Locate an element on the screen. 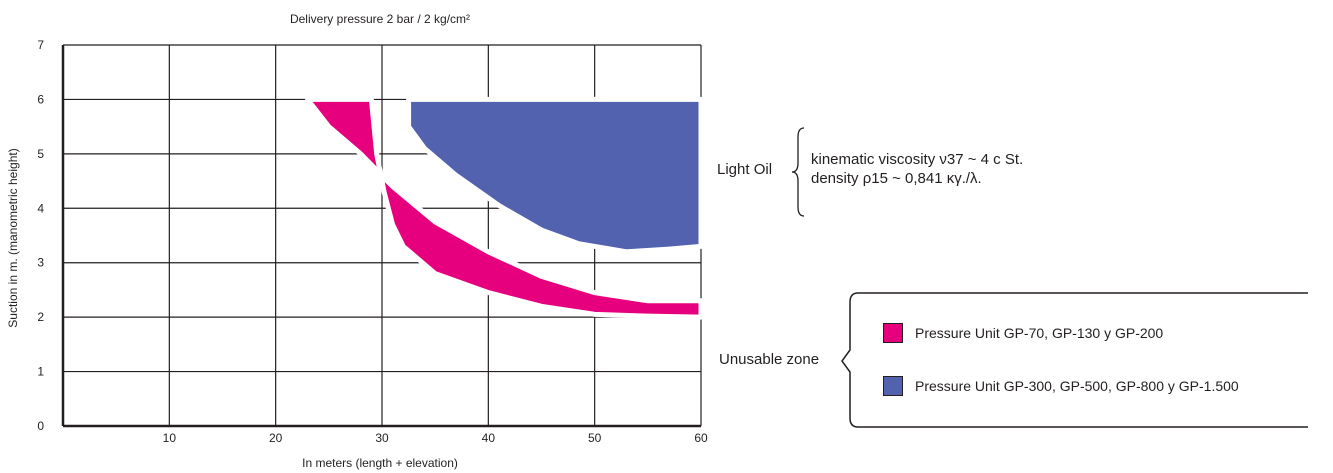 The width and height of the screenshot is (1333, 473). x-axis-label: In meters (length + elevation) is located at coordinates (380, 463).